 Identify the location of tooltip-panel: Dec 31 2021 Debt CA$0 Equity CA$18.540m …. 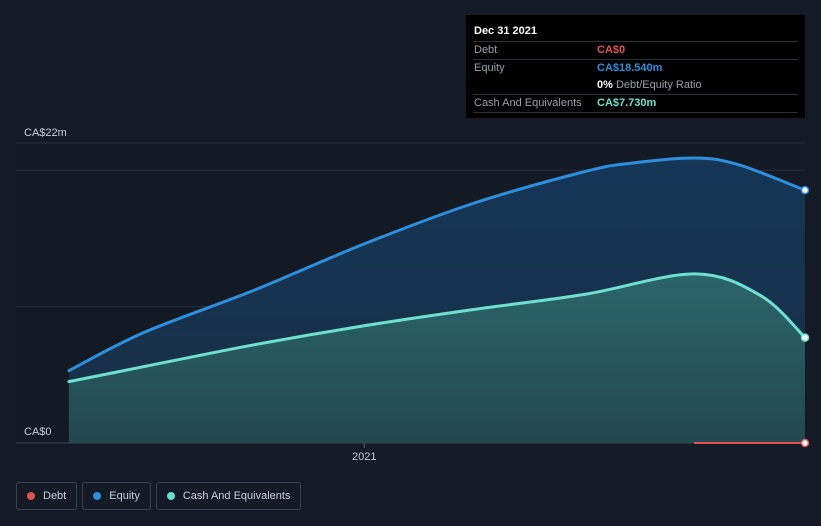
(635, 66).